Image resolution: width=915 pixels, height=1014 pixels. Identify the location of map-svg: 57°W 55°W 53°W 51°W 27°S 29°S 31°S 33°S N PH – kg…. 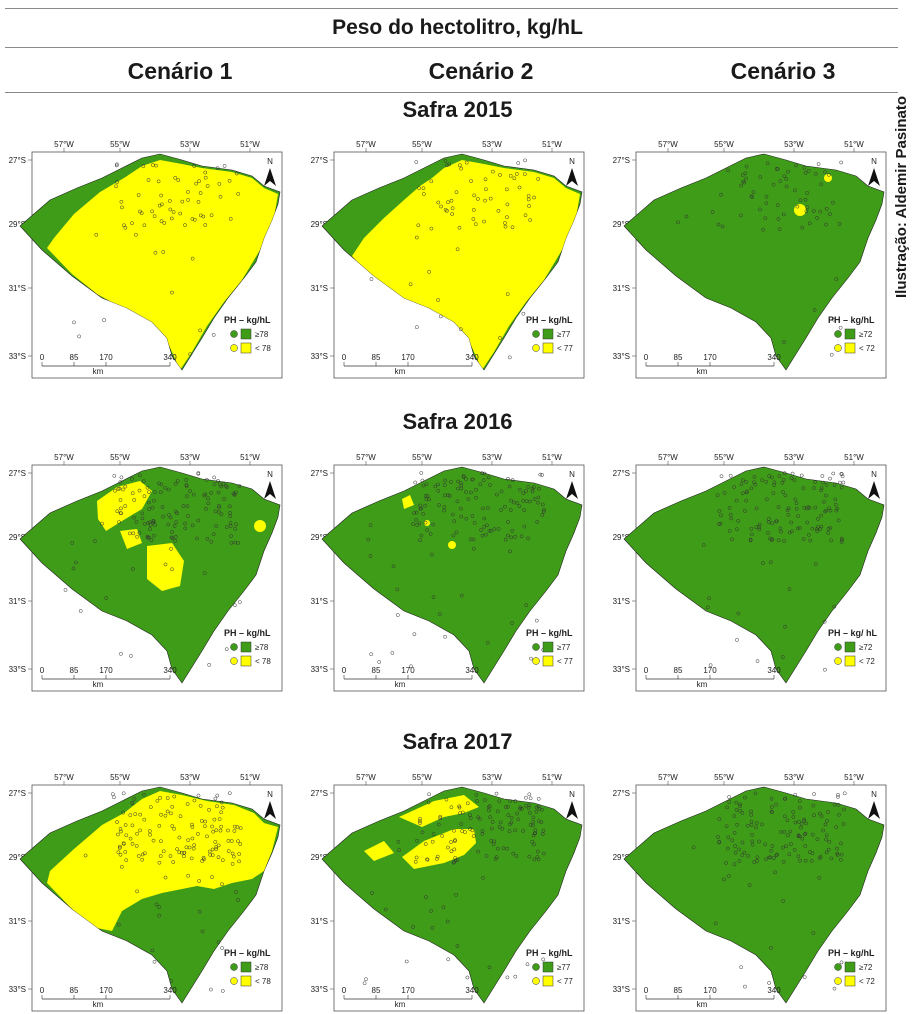
(750, 259).